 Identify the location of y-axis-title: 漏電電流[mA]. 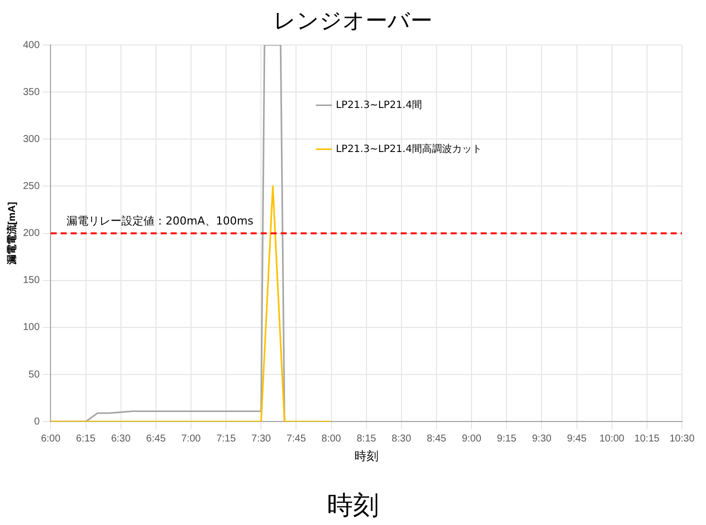
(12, 234).